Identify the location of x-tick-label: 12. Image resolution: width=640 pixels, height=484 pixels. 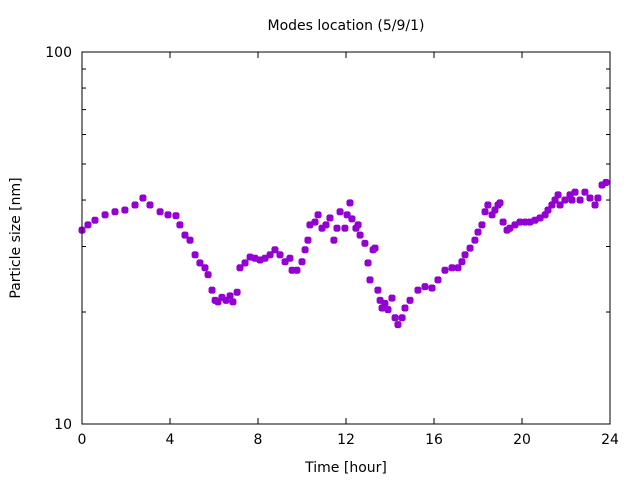
(346, 440).